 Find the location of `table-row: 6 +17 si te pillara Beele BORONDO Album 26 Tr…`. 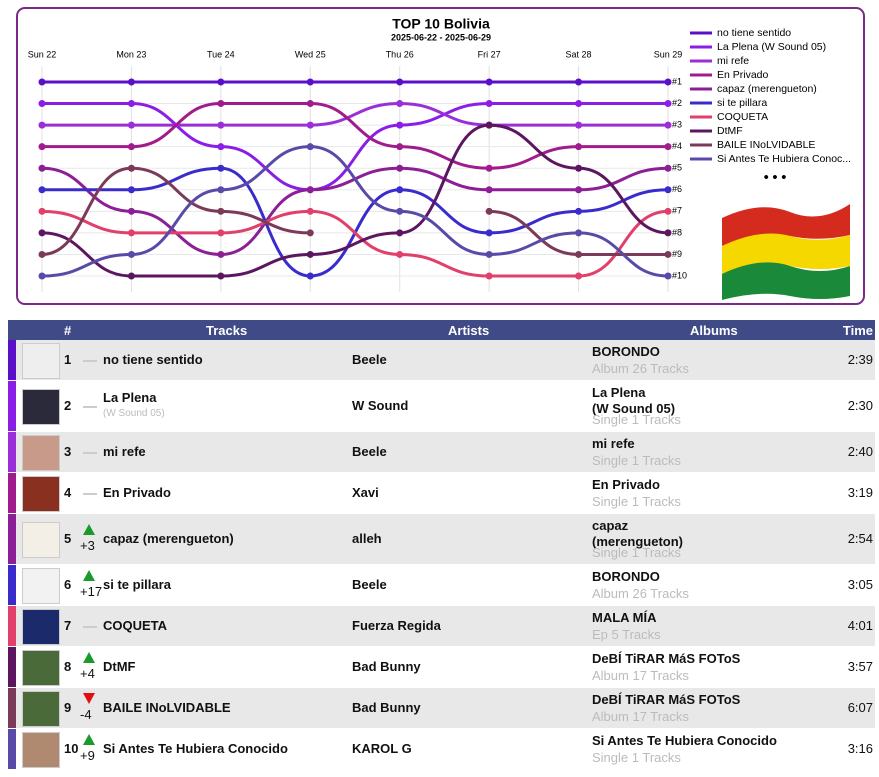

table-row: 6 +17 si te pillara Beele BORONDO Album 26 Tr… is located at coordinates (441, 585).